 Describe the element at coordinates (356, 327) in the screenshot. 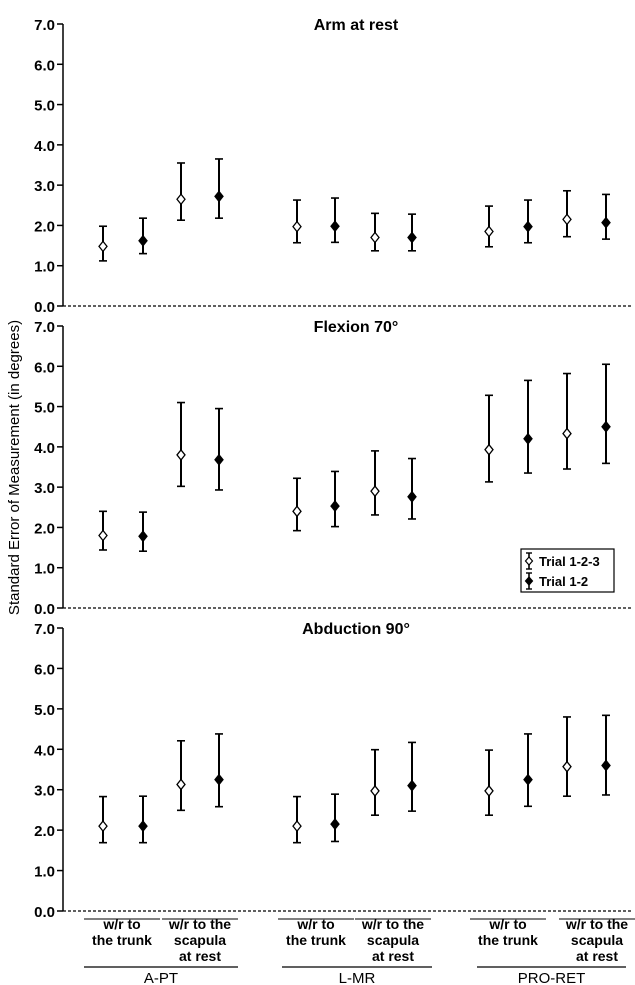

I see `panel-title: Flexion 70°` at that location.